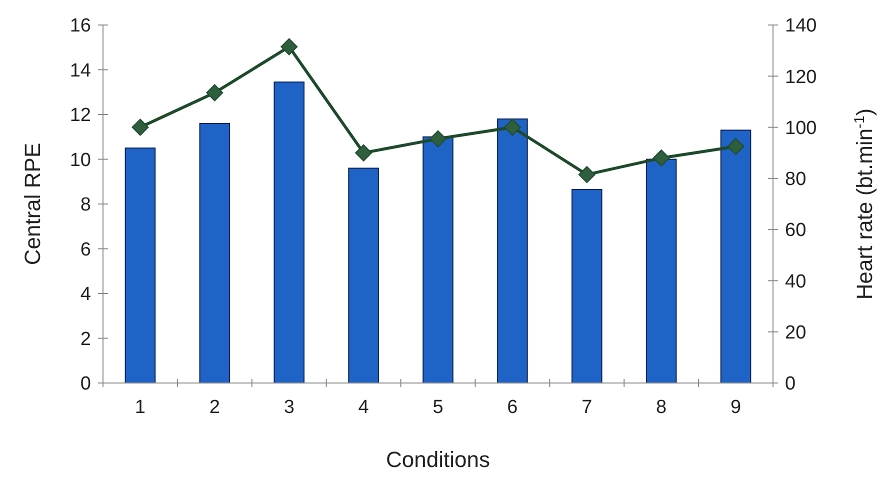 Image resolution: width=888 pixels, height=482 pixels. I want to click on y2-tick-label: 140, so click(801, 26).